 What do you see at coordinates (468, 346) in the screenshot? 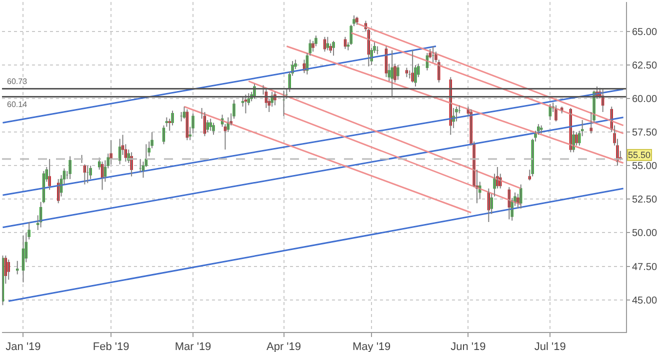
I see `x-tick-label: Jun '19` at bounding box center [468, 346].